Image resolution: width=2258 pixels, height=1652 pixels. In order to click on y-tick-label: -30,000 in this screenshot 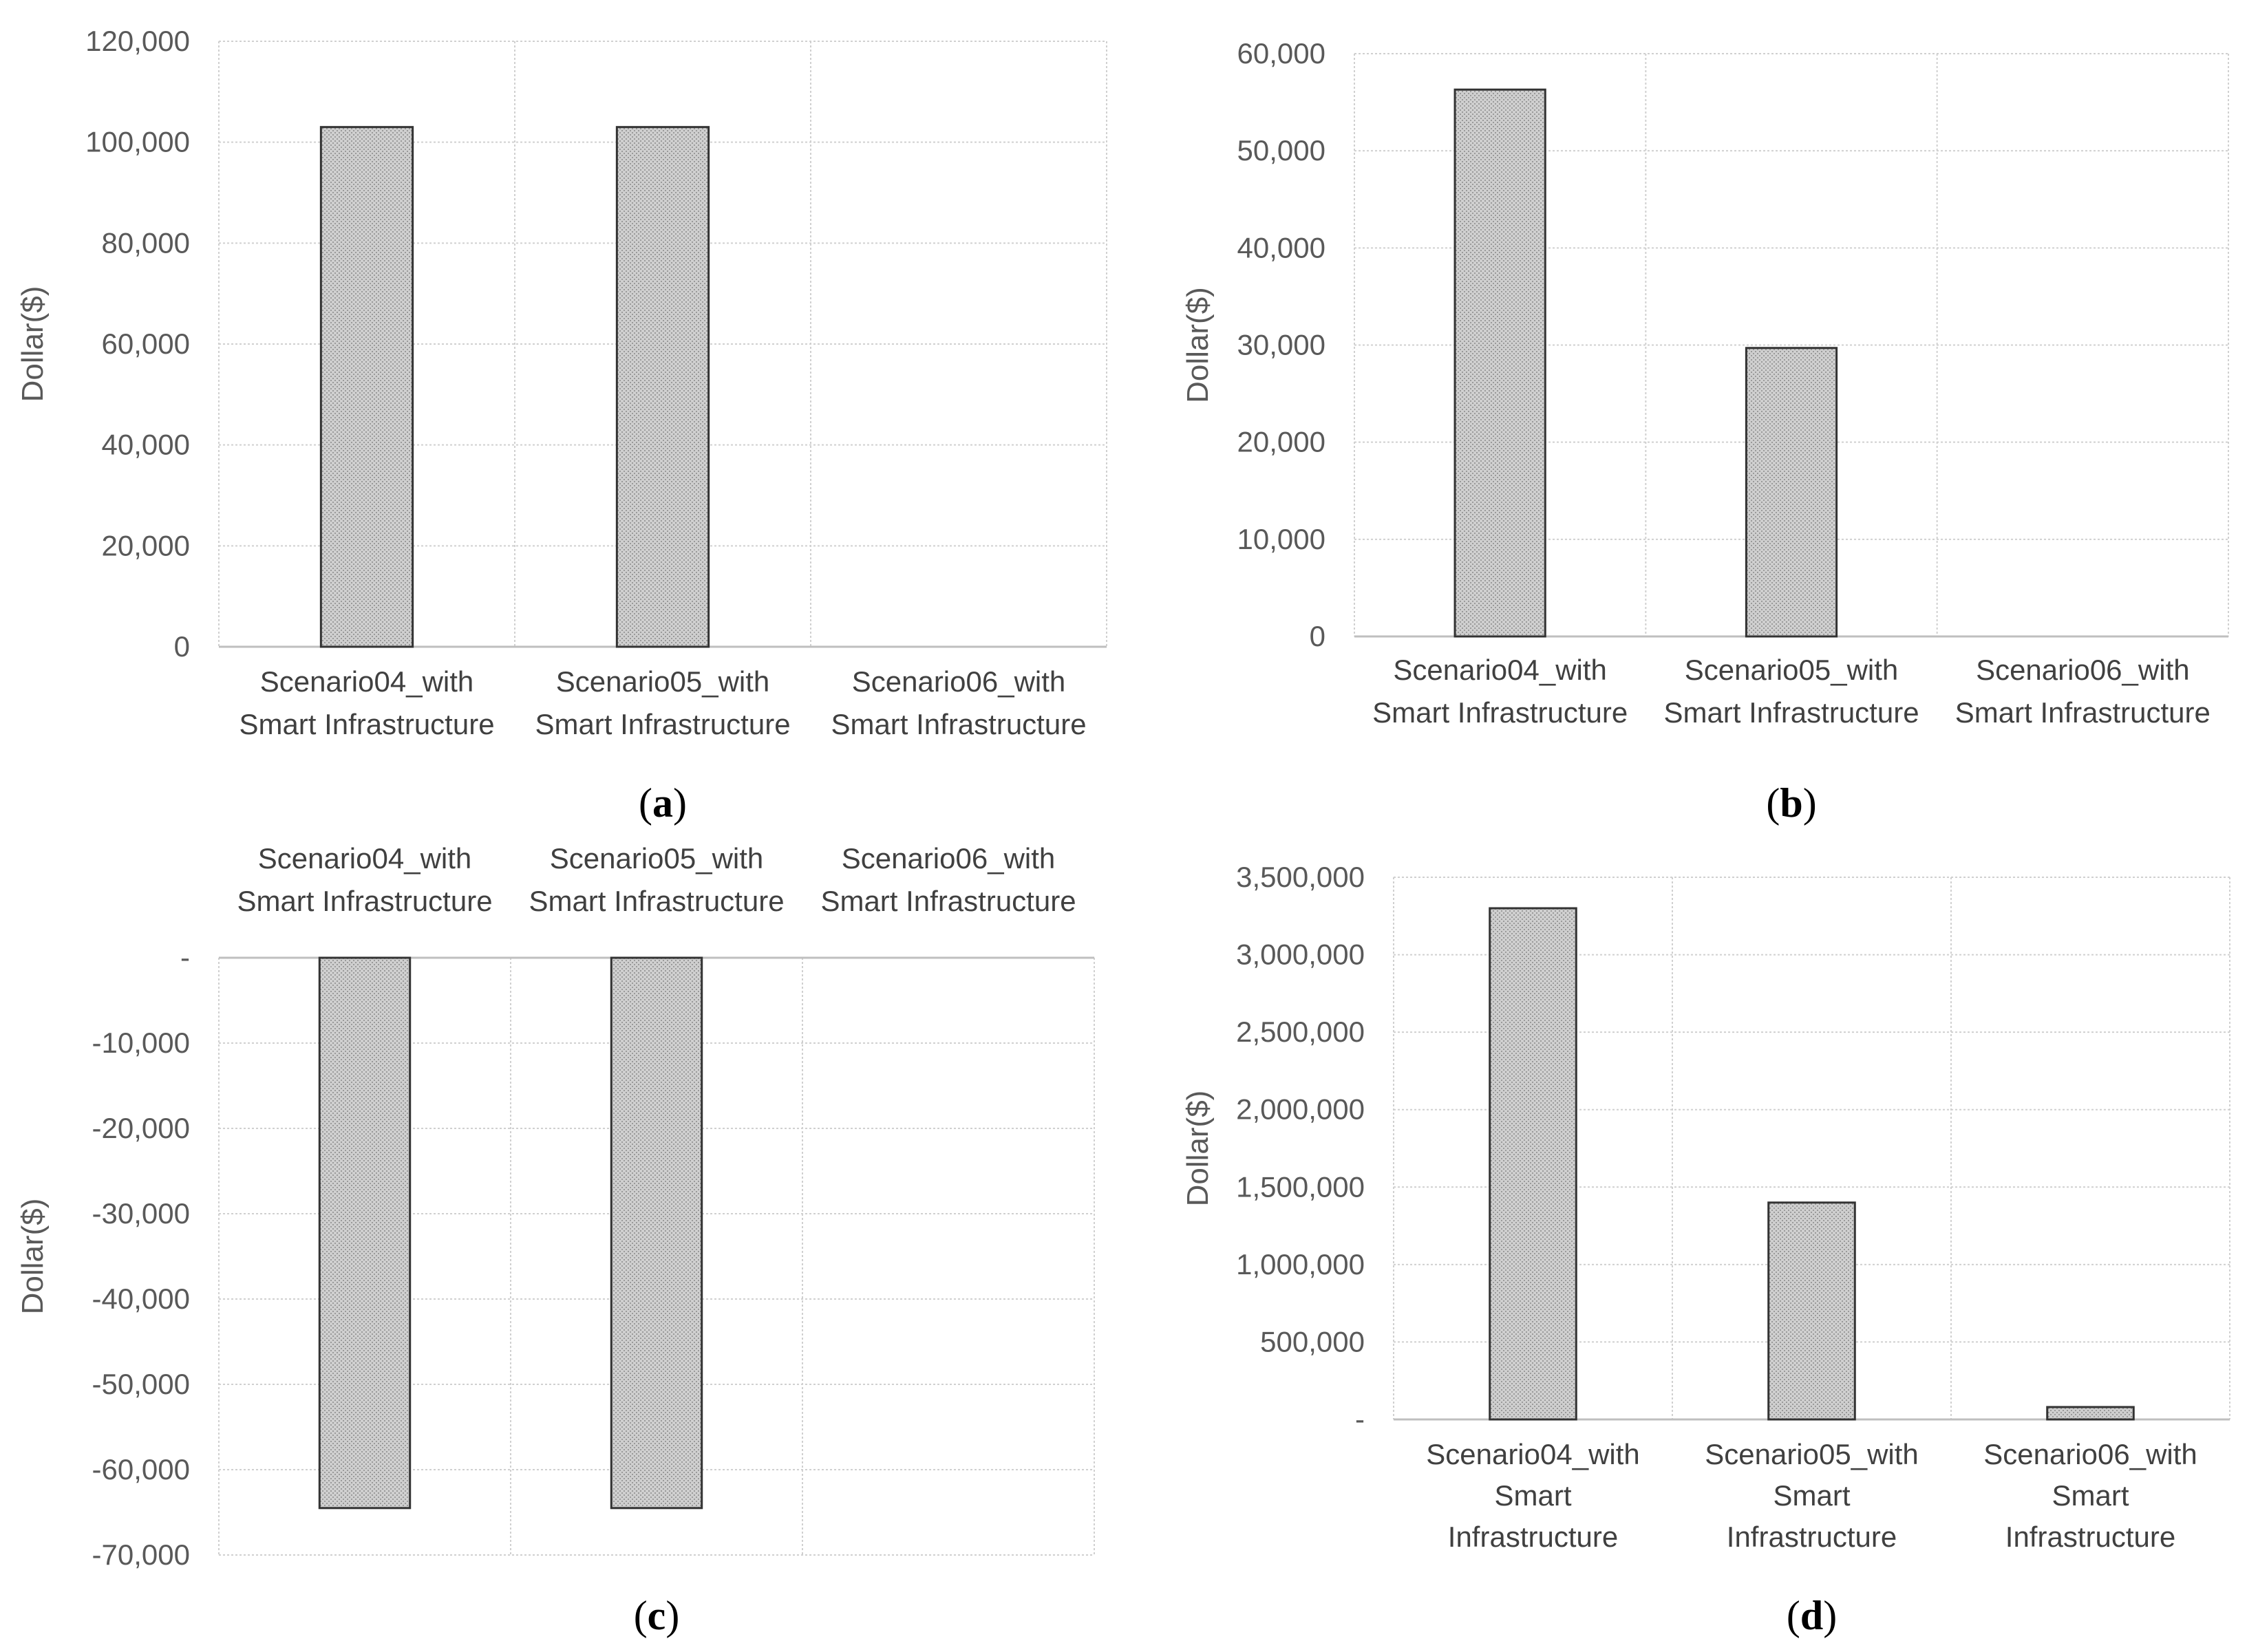, I will do `click(141, 1213)`.